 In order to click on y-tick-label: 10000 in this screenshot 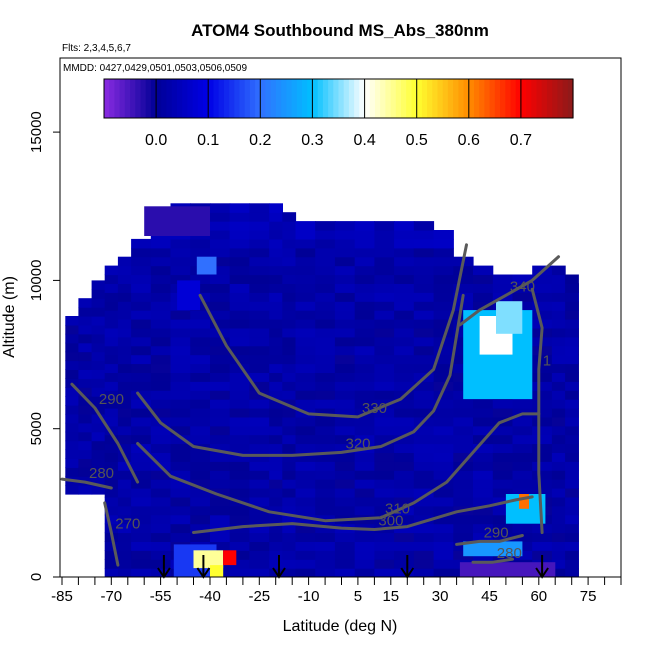, I will do `click(36, 281)`.